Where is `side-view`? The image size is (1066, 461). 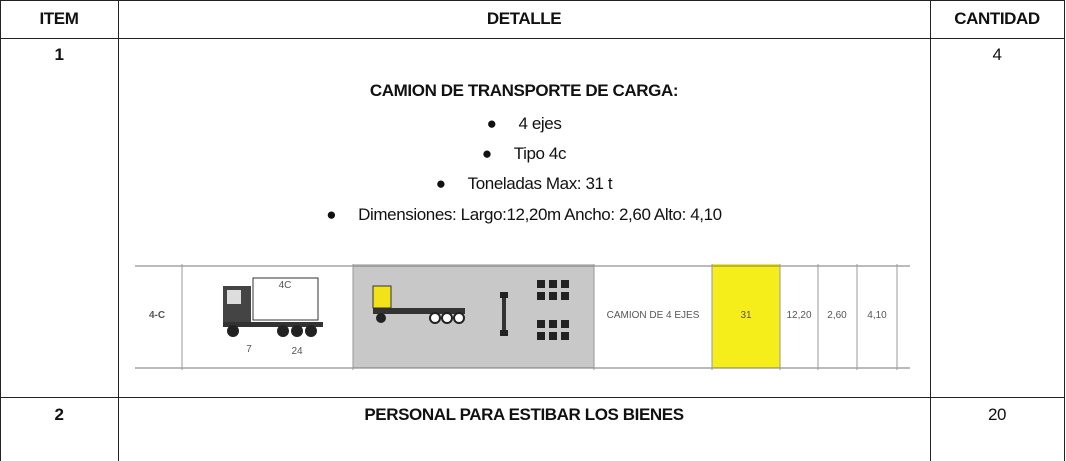
side-view is located at coordinates (470, 310).